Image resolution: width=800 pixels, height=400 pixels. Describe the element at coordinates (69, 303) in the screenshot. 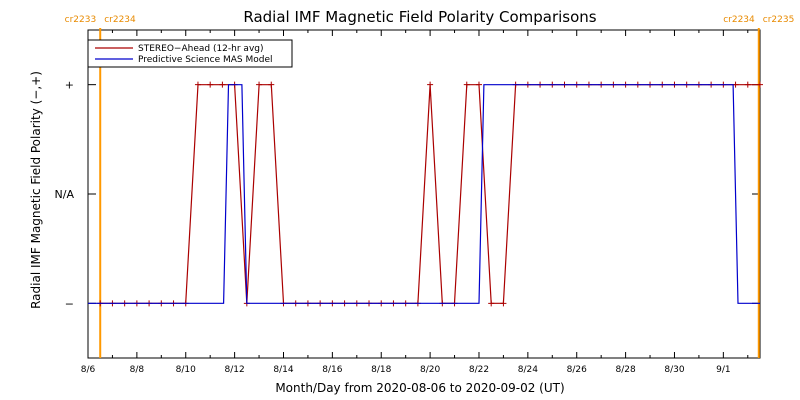

I see `y-tick-label: −` at that location.